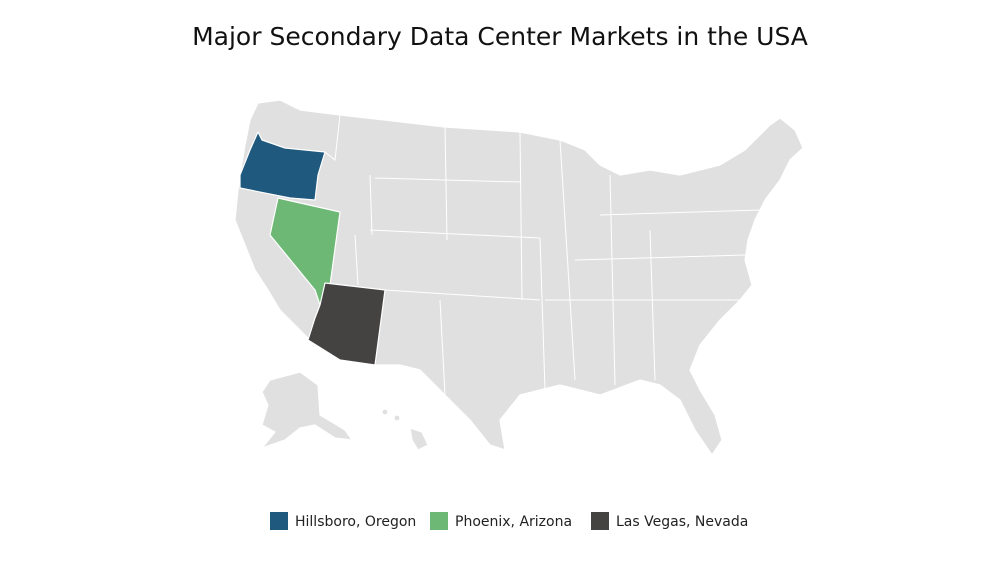  What do you see at coordinates (419, 439) in the screenshot?
I see `hawaii` at bounding box center [419, 439].